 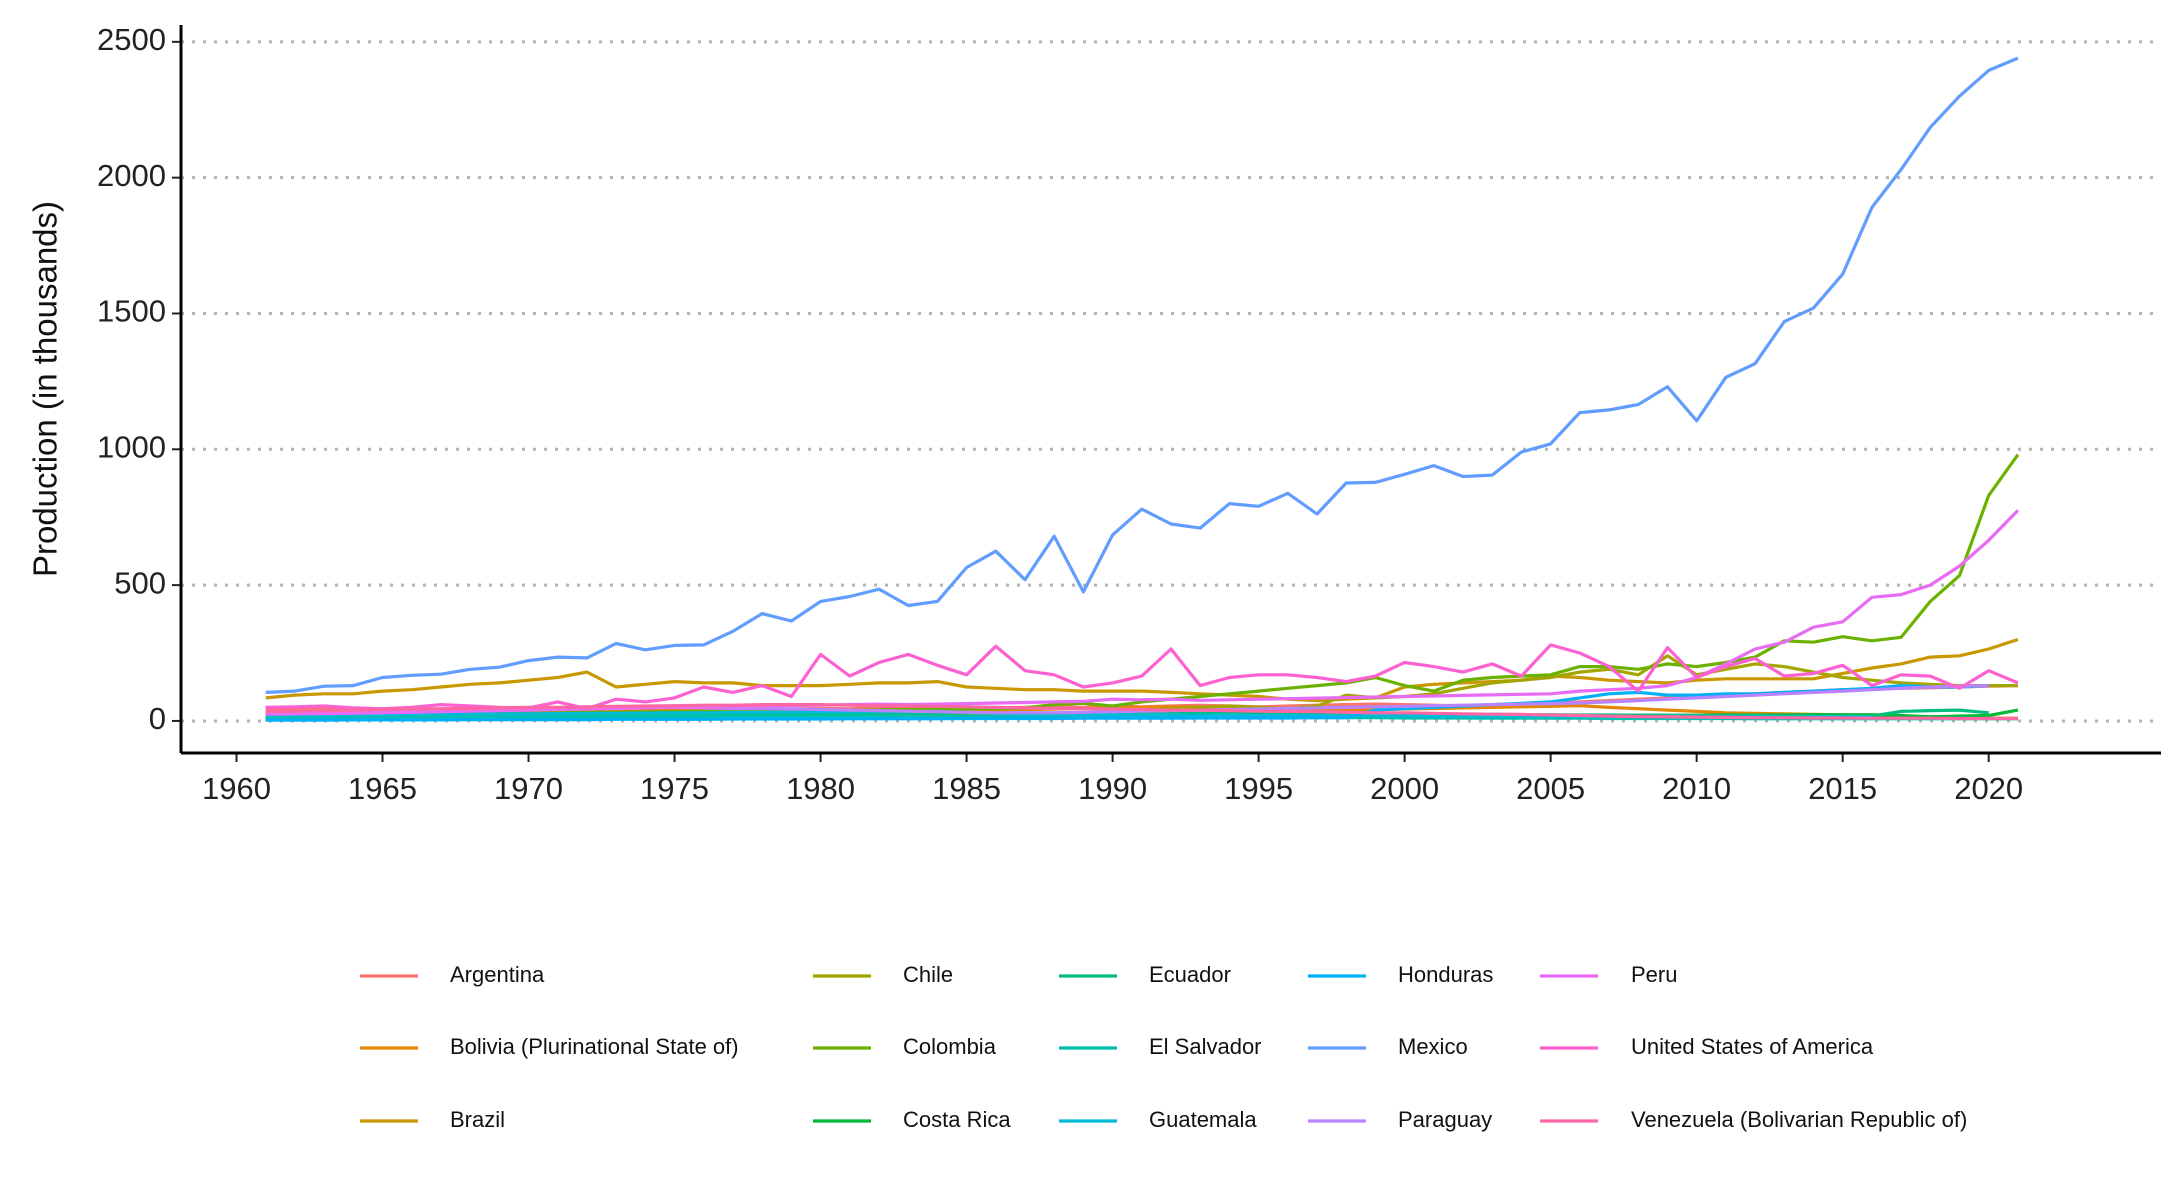 What do you see at coordinates (950, 1046) in the screenshot?
I see `legend-label: Colombia` at bounding box center [950, 1046].